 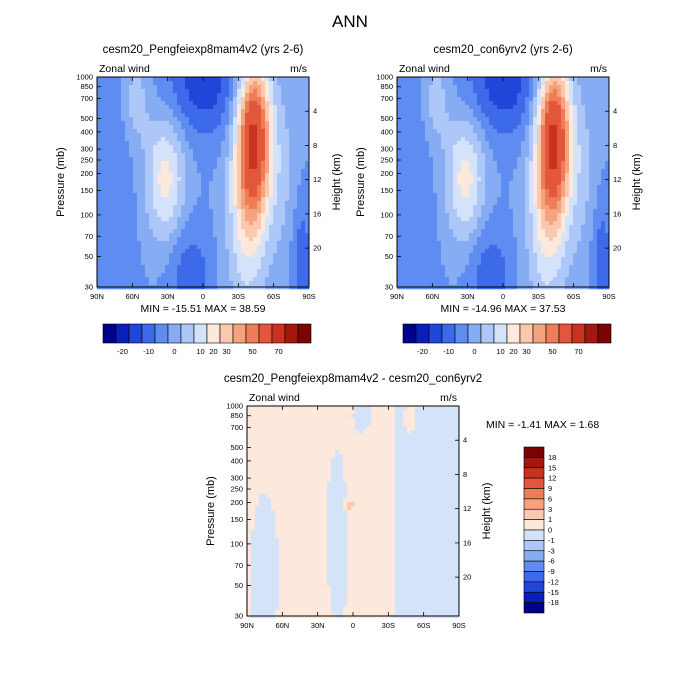 I want to click on colorbar-label: 15, so click(x=552, y=467).